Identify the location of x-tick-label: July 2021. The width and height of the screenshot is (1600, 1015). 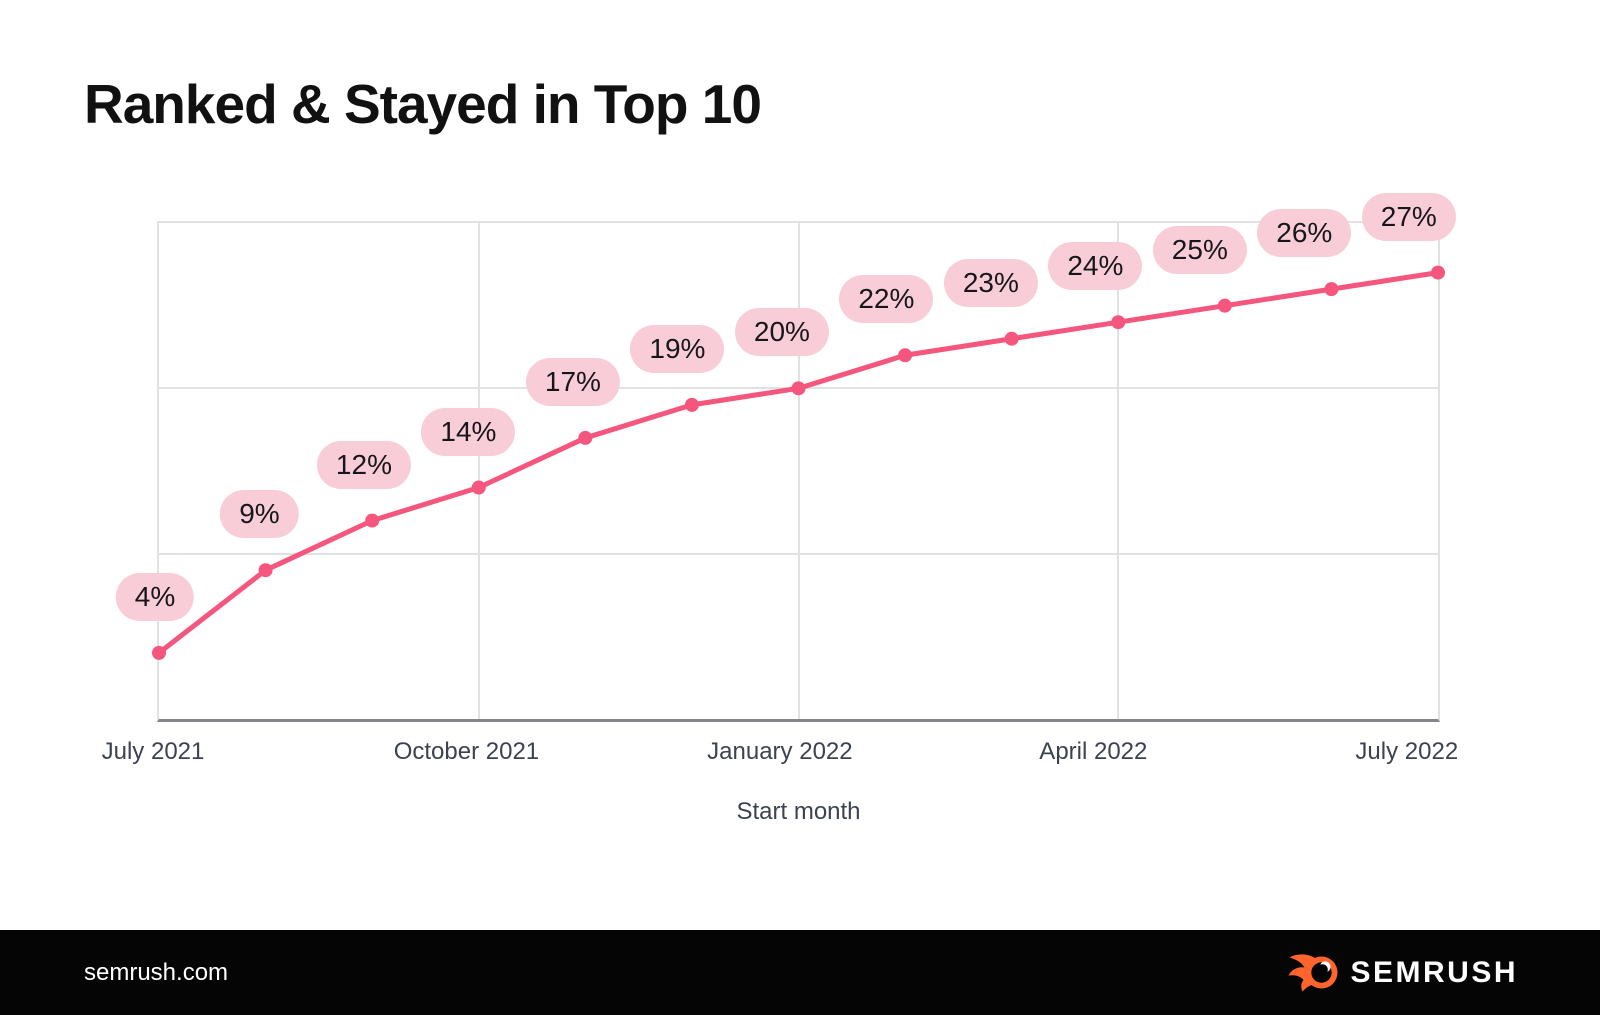
(153, 751).